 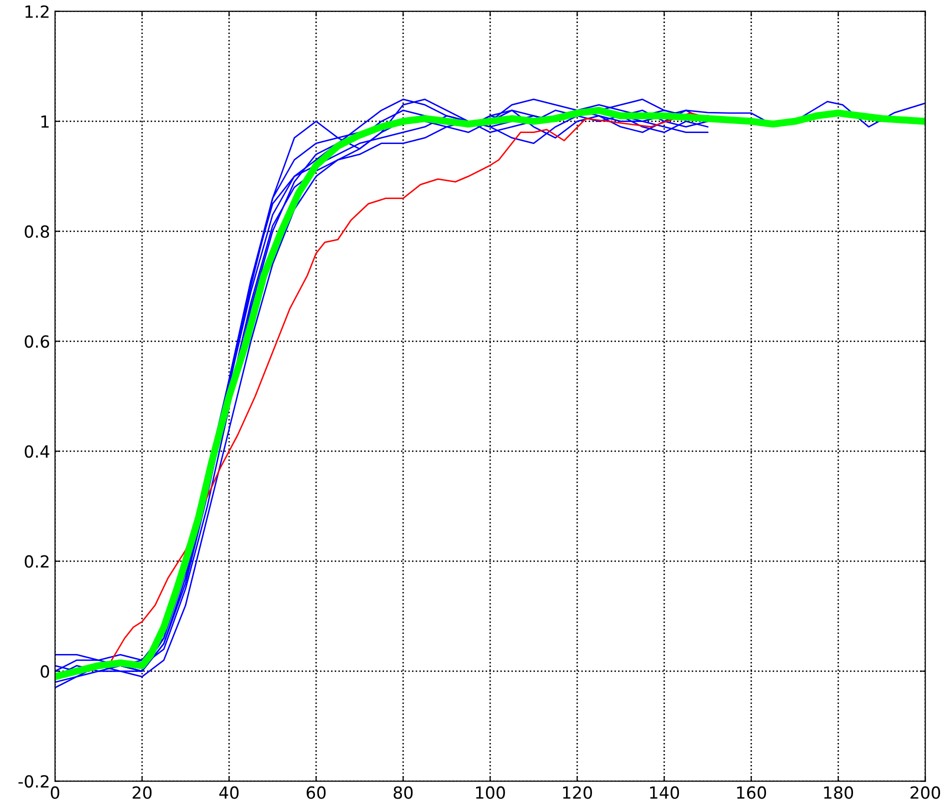 What do you see at coordinates (316, 792) in the screenshot?
I see `x-tick-label: 60` at bounding box center [316, 792].